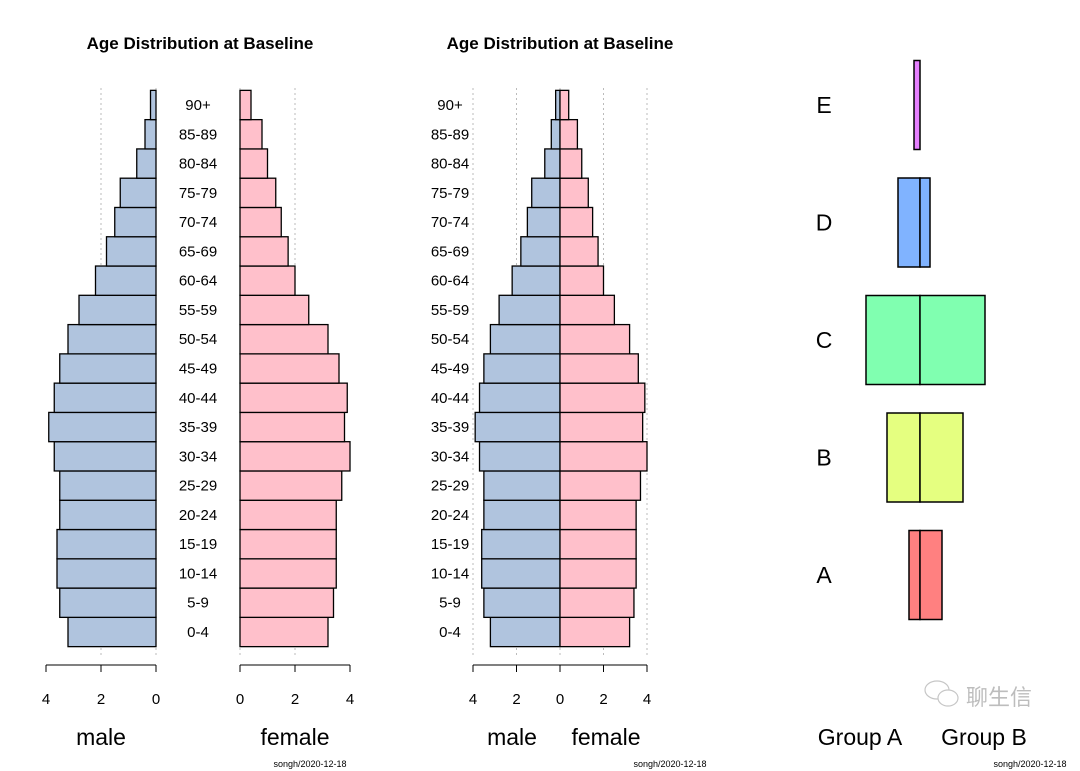 This screenshot has height=771, width=1080. I want to click on bar-groupB-D, so click(925, 222).